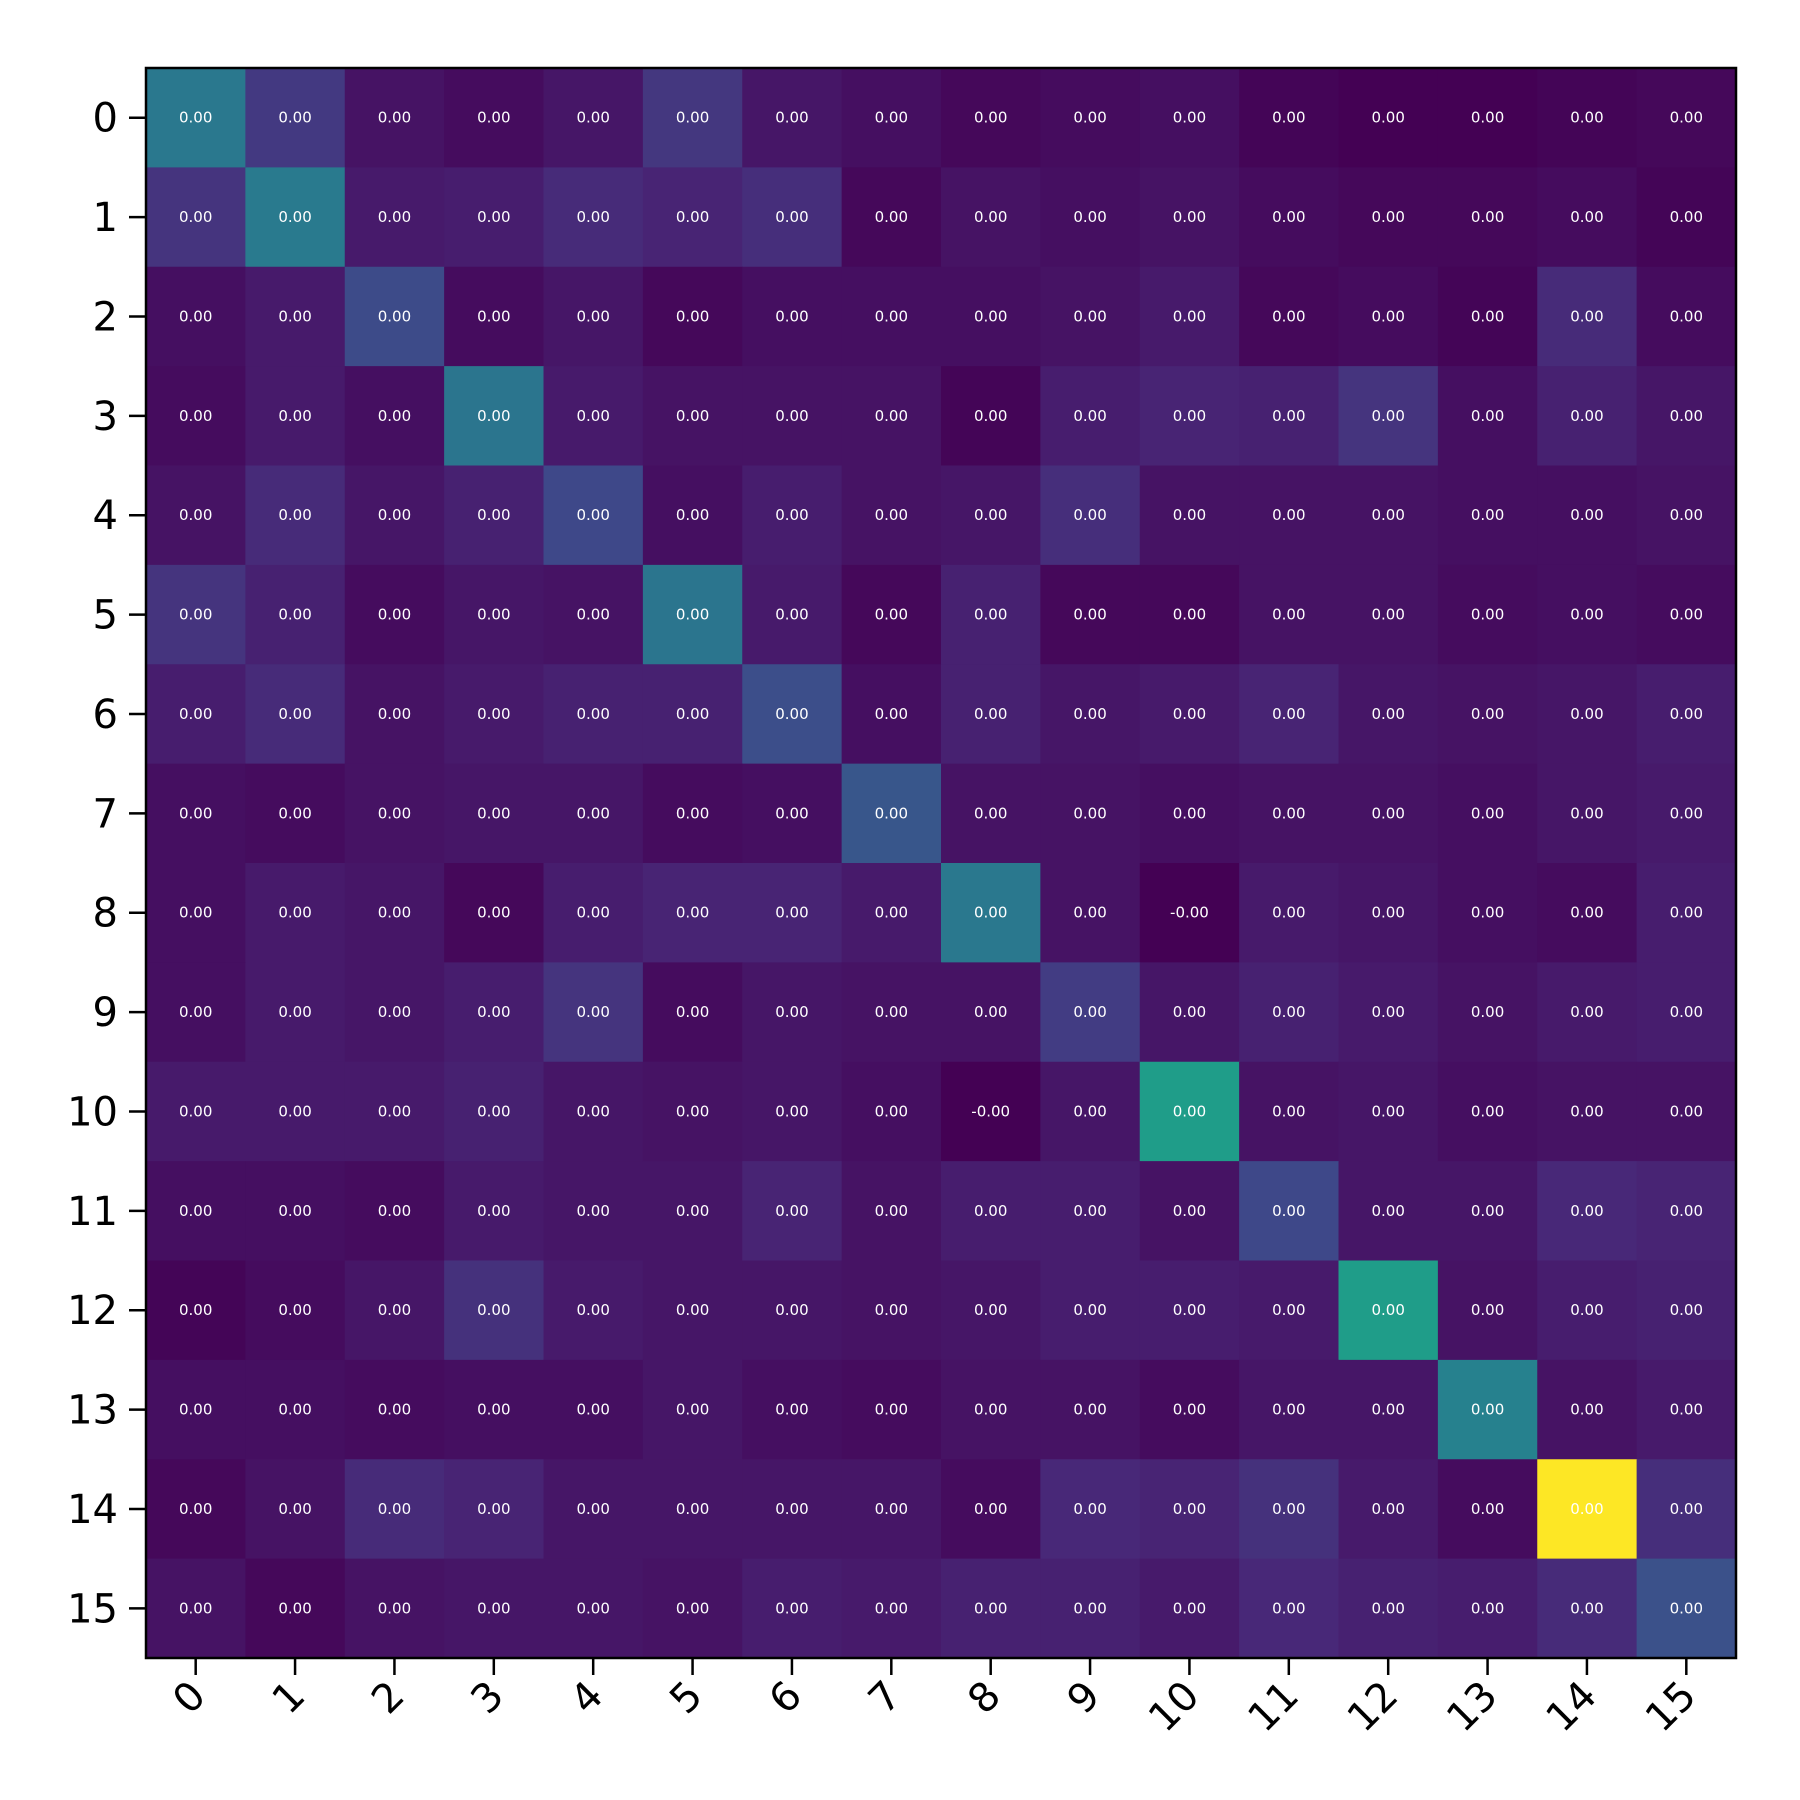 This screenshot has width=1800, height=1800. What do you see at coordinates (92, 1609) in the screenshot?
I see `y-tick-label: 15` at bounding box center [92, 1609].